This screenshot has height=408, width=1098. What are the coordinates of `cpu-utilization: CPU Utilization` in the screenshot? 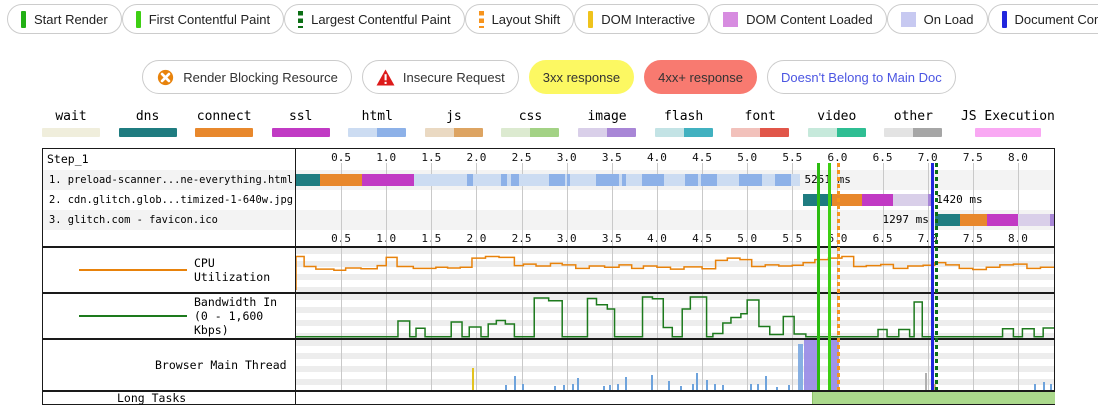 It's located at (169, 270).